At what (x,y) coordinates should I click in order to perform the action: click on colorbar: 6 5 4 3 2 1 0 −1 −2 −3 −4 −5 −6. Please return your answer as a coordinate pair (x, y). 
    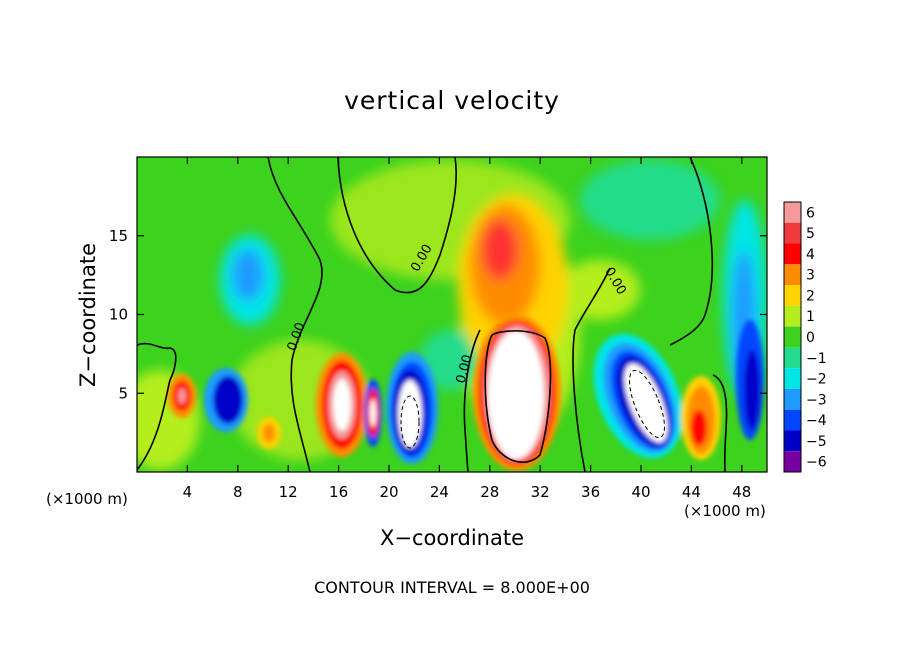
    Looking at the image, I should click on (805, 337).